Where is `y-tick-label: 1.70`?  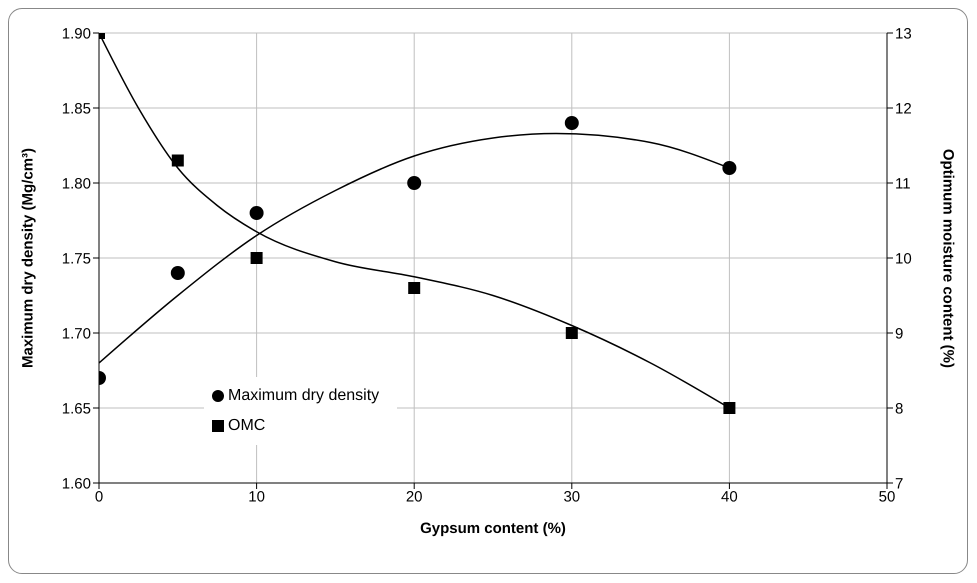
y-tick-label: 1.70 is located at coordinates (76, 333).